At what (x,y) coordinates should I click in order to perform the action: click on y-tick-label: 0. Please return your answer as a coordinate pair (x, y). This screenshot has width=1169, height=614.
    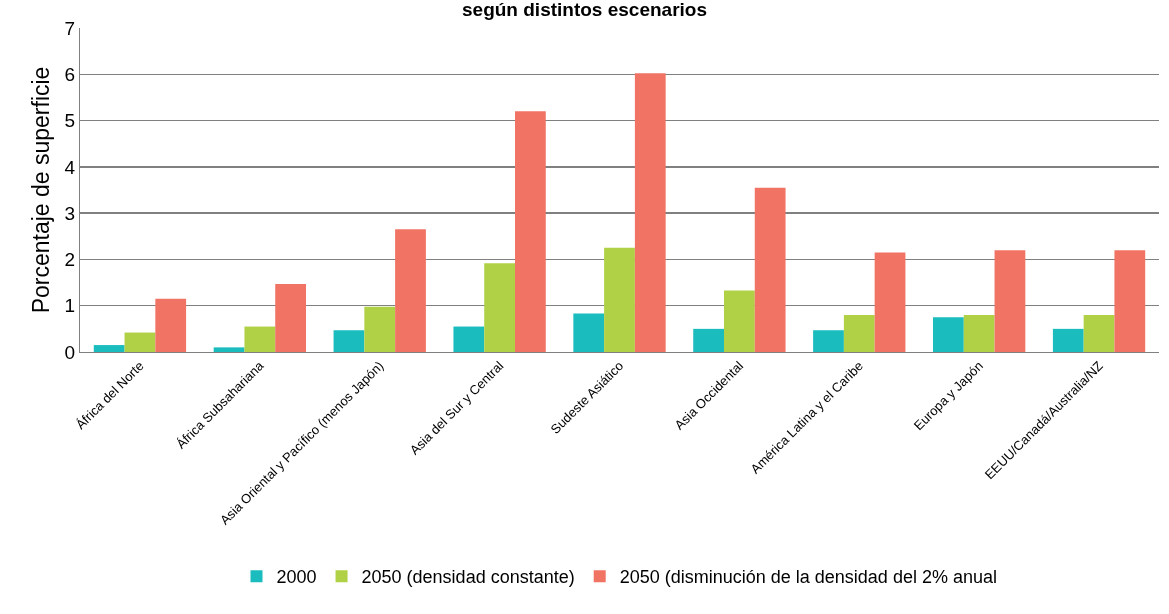
    Looking at the image, I should click on (70, 352).